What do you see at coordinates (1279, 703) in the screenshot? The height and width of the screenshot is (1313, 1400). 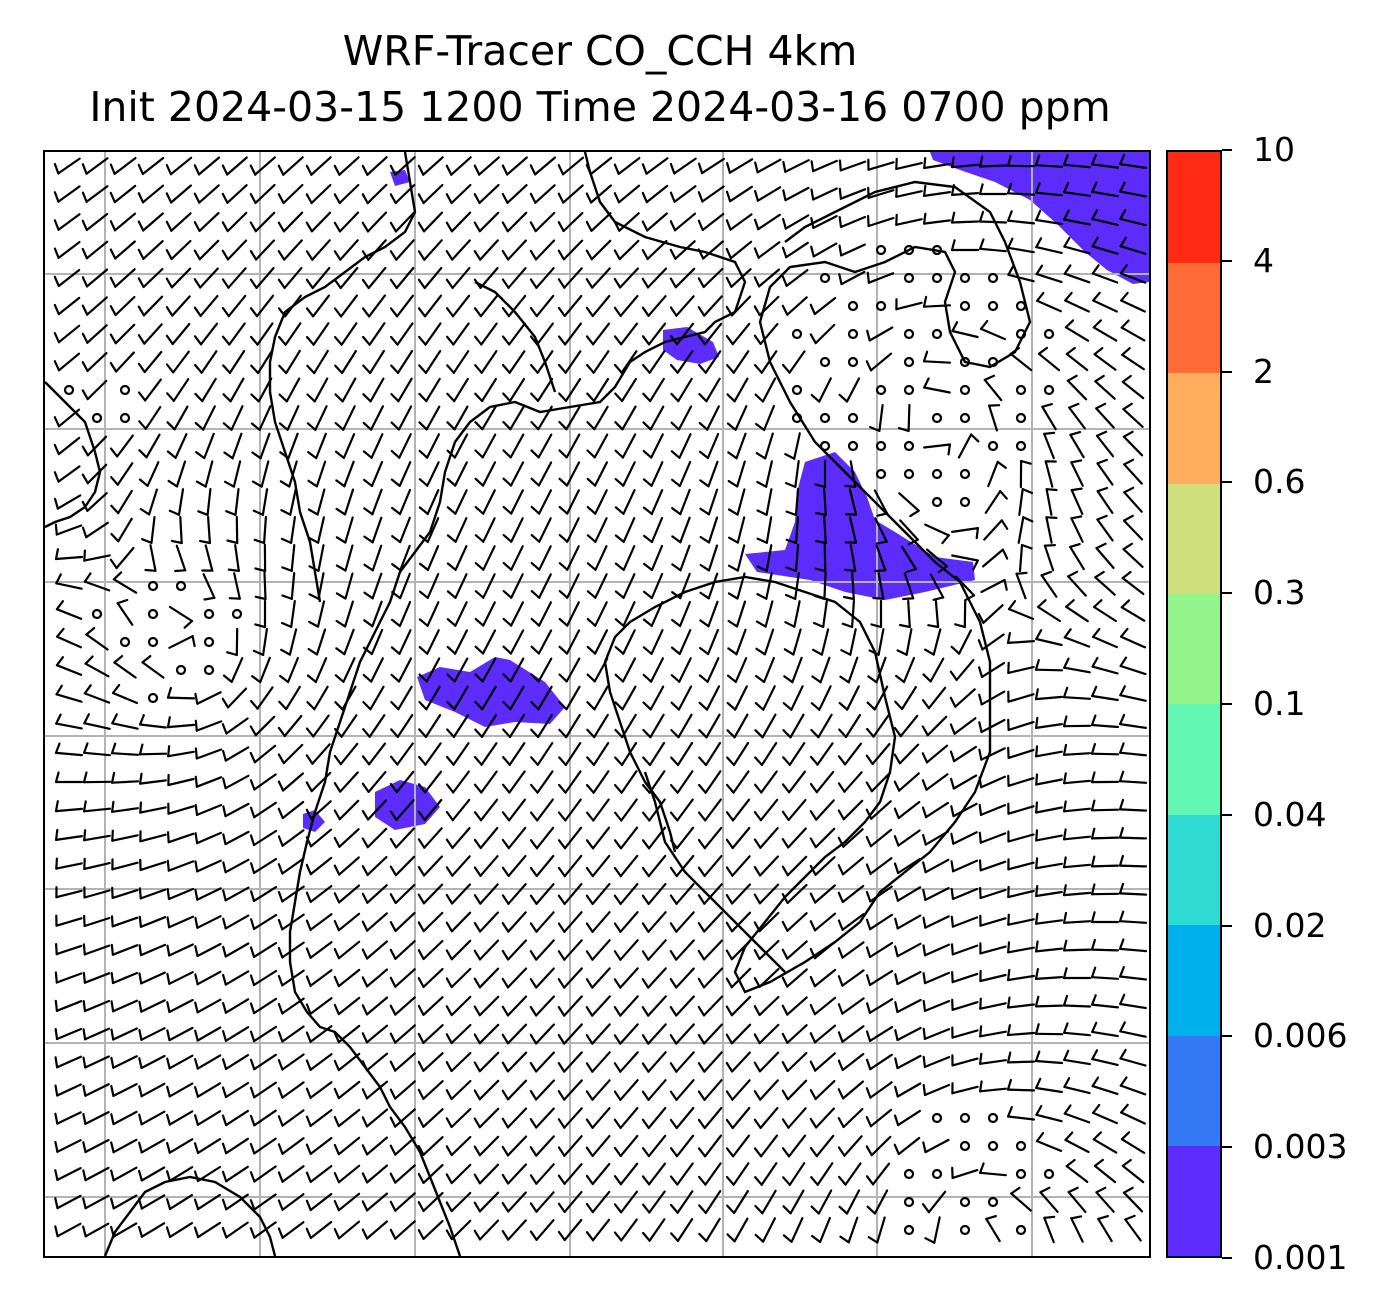 I see `colorbar-tick-label: 0.1` at bounding box center [1279, 703].